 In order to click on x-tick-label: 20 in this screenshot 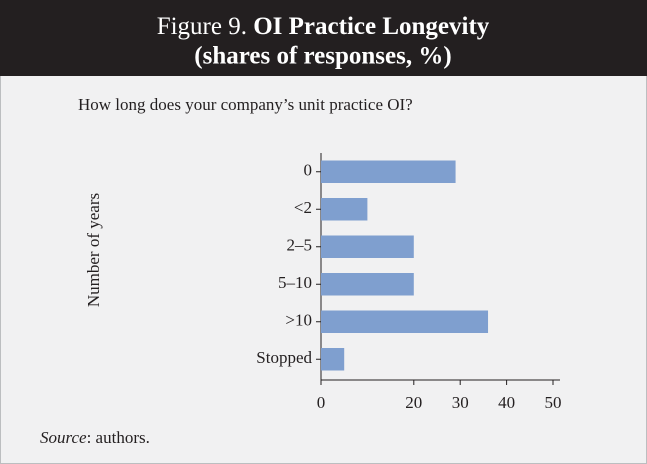, I will do `click(413, 402)`.